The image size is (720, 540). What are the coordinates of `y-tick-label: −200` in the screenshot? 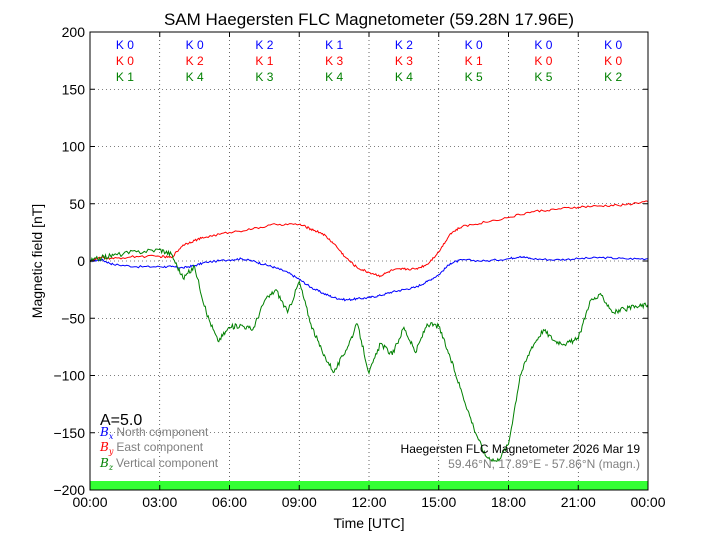 It's located at (69, 490).